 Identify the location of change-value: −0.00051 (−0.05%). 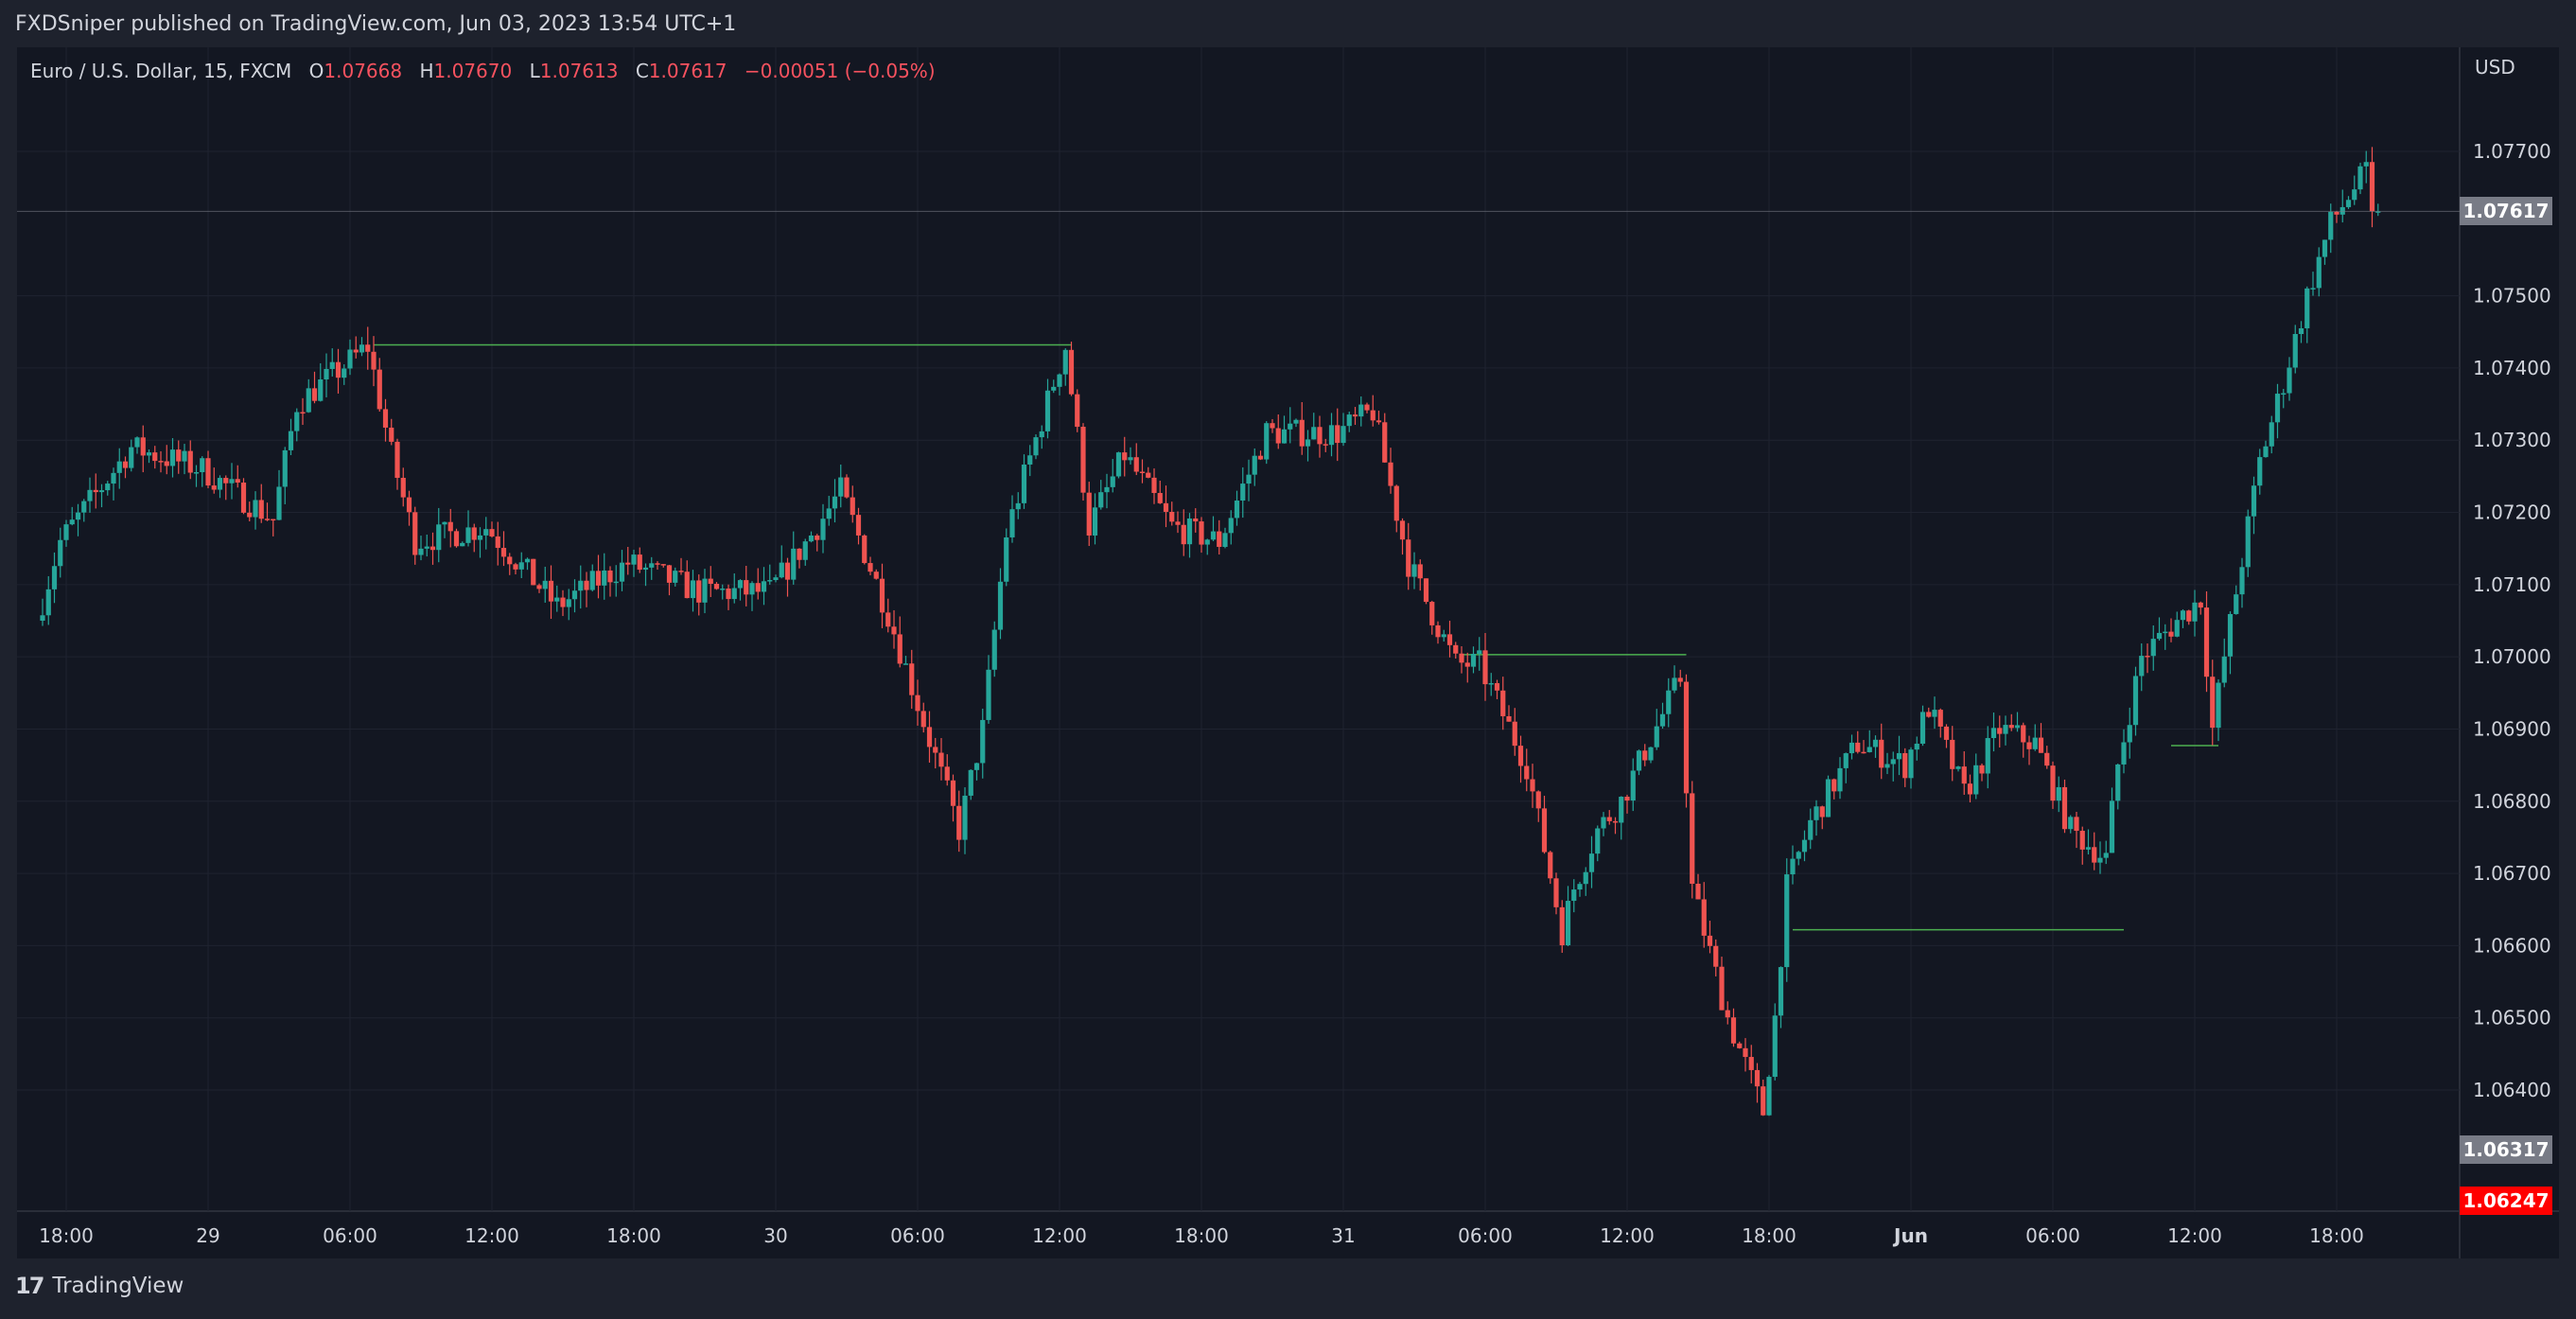
(840, 71).